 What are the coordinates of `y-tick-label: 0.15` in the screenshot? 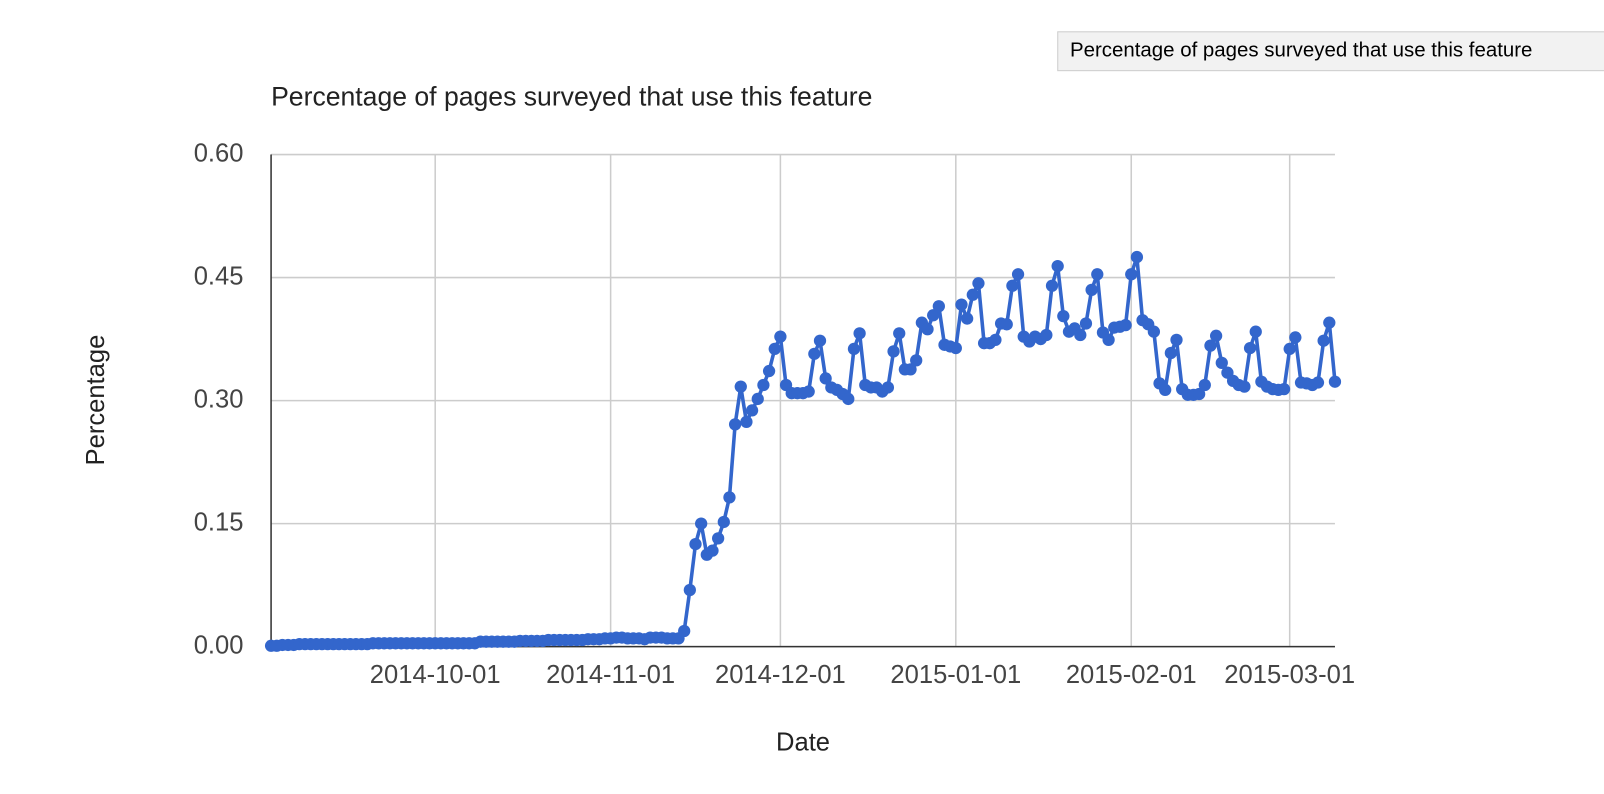 It's located at (219, 522).